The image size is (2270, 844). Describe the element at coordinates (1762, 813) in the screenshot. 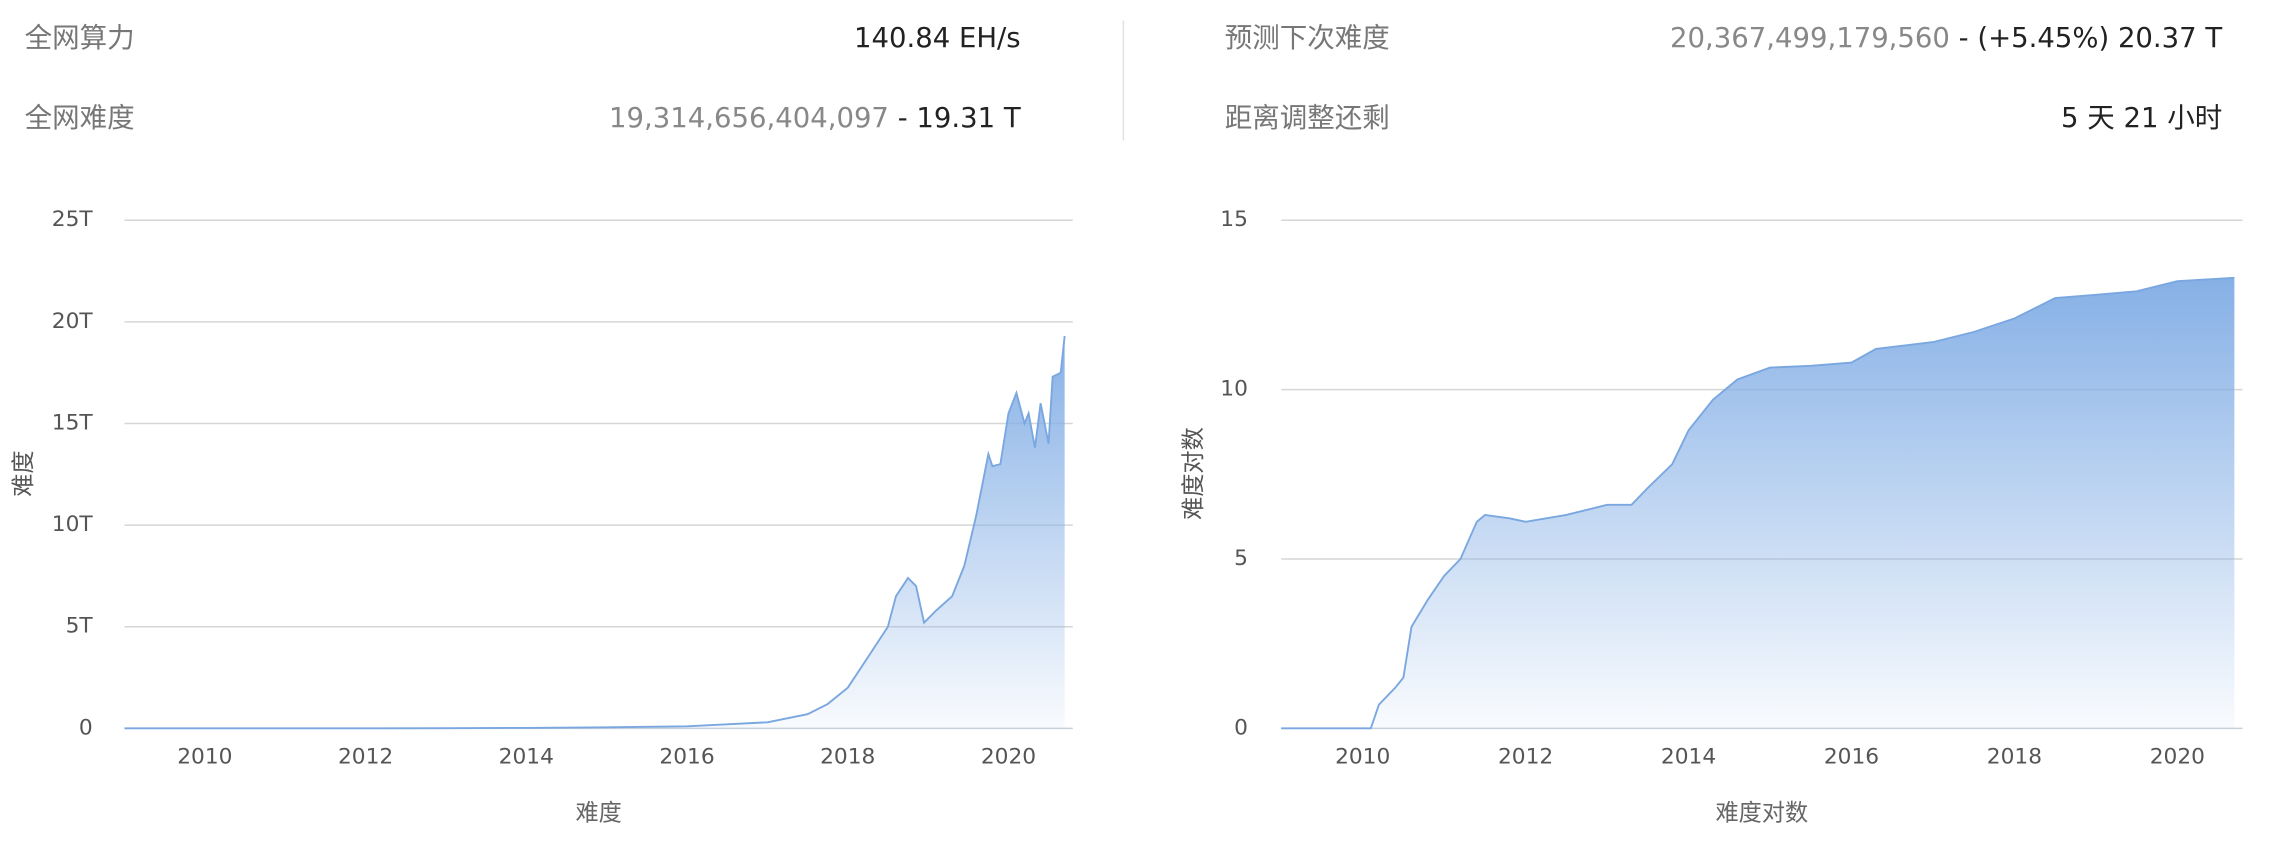

I see `x-axis-title: 难度对数` at that location.